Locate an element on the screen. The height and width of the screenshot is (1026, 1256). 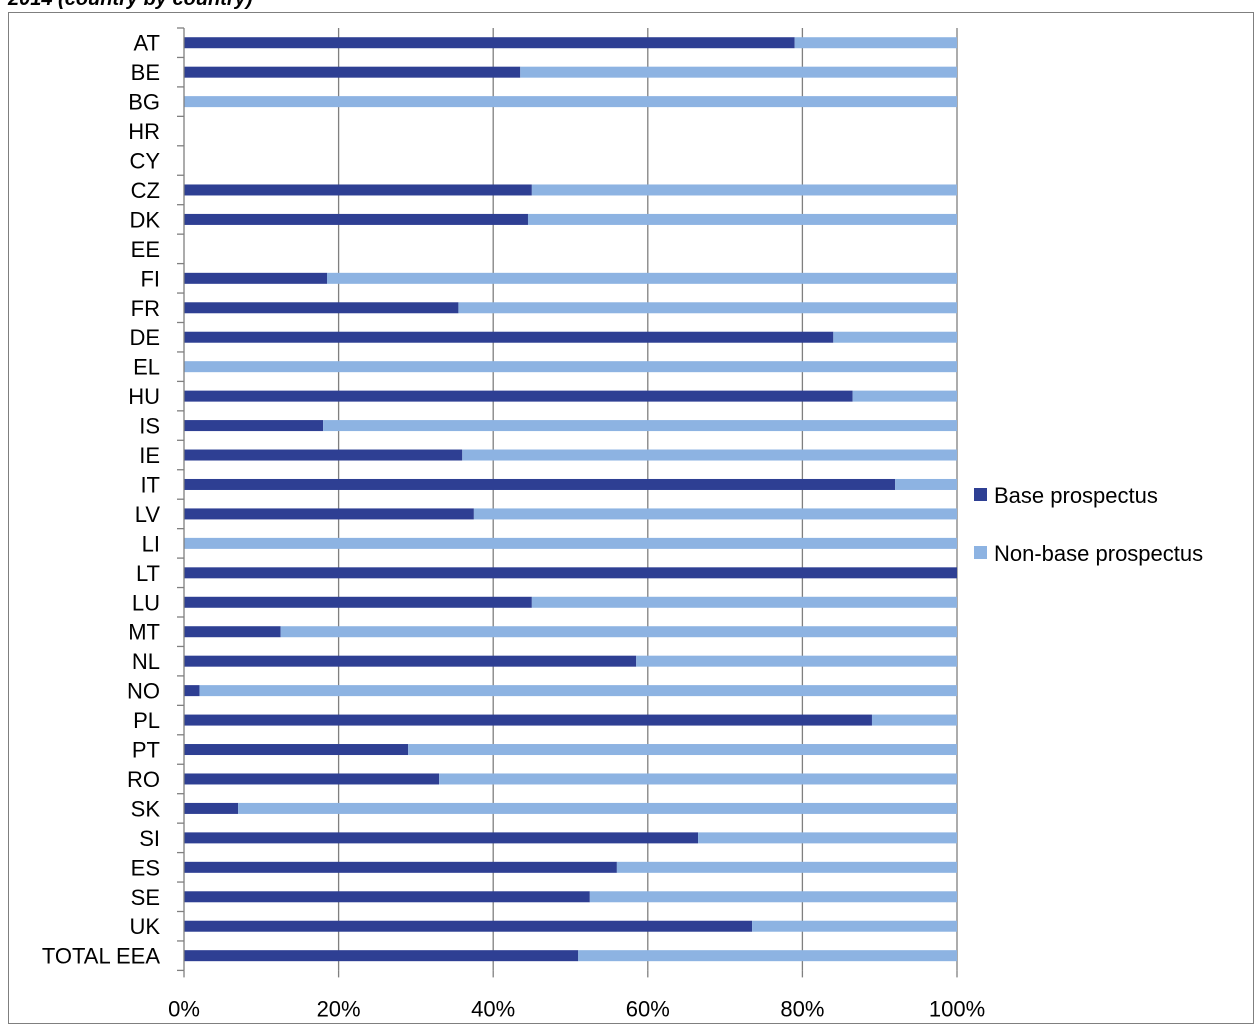
category-label: PL is located at coordinates (146, 720).